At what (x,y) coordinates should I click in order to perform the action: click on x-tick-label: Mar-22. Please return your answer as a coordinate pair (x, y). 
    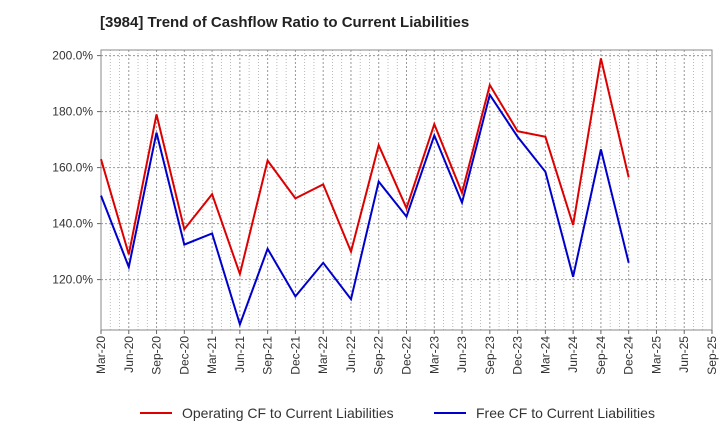
    Looking at the image, I should click on (323, 355).